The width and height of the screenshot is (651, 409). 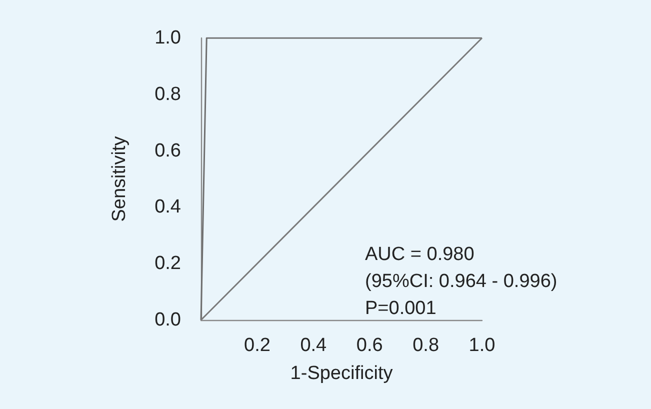 What do you see at coordinates (167, 151) in the screenshot?
I see `y-tick-label: 0.6` at bounding box center [167, 151].